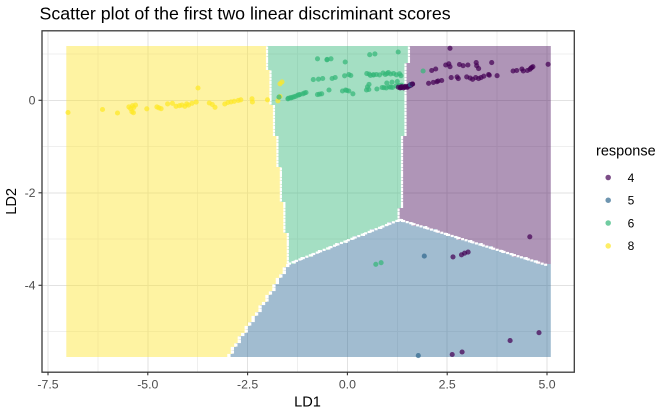 This screenshot has height=420, width=672. I want to click on svg-text: 6, so click(631, 223).